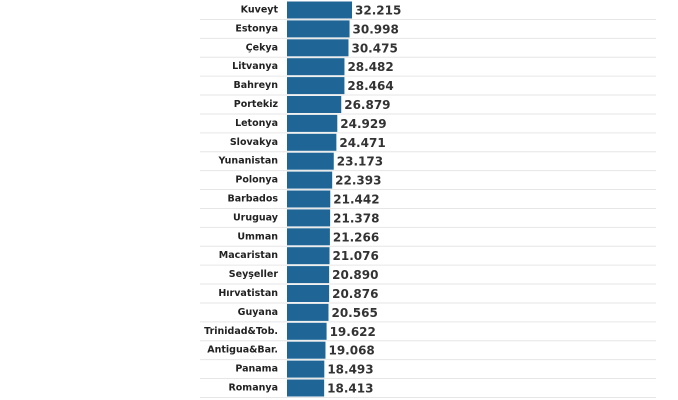  Describe the element at coordinates (374, 48) in the screenshot. I see `value-label: 30.475` at that location.